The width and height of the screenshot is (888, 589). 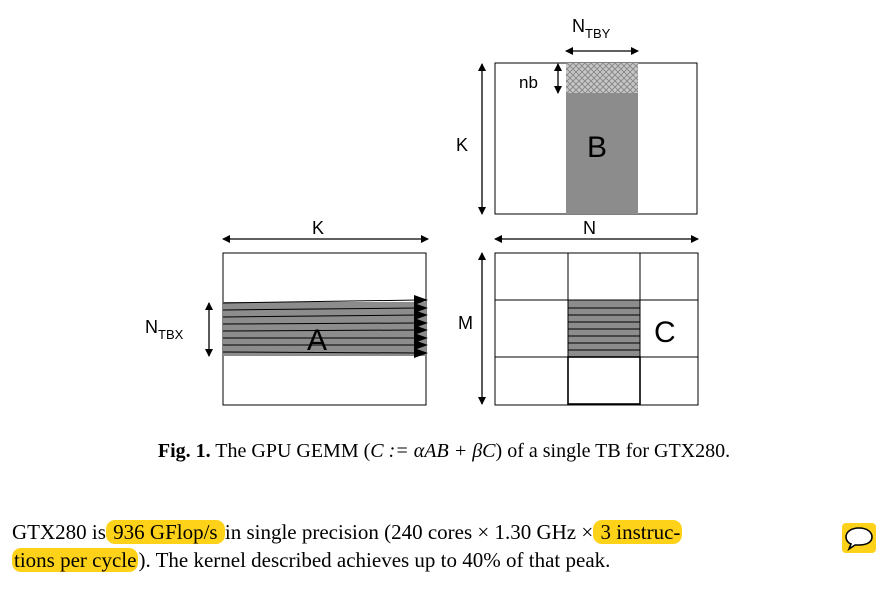 What do you see at coordinates (59, 532) in the screenshot?
I see `para-text-1: GTX280 is` at bounding box center [59, 532].